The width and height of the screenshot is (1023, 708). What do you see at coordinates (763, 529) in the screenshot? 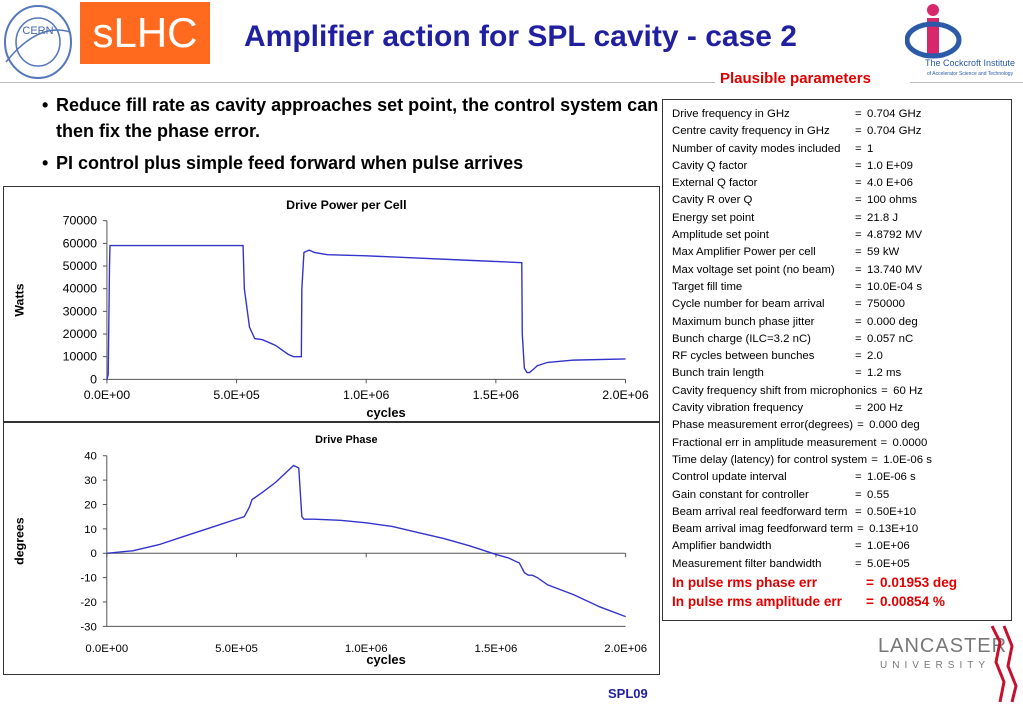
I see `parameter-label: Beam arrival imag feedforward term` at bounding box center [763, 529].